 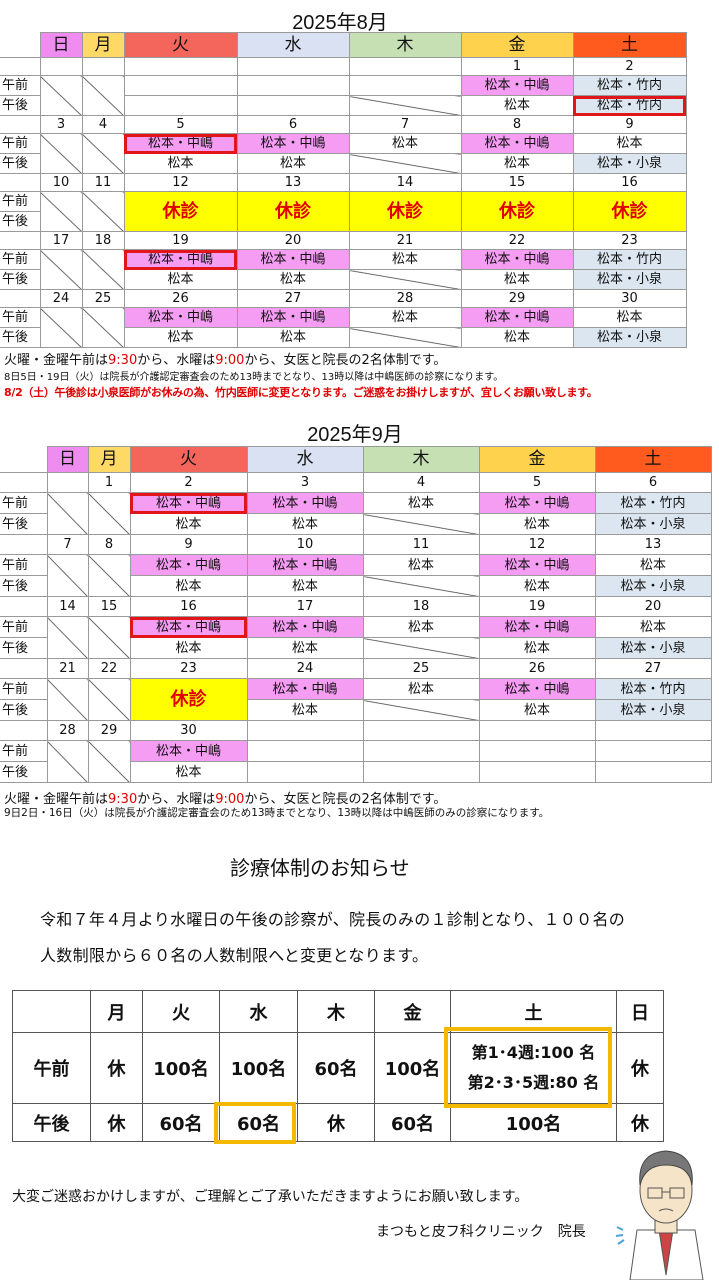 What do you see at coordinates (188, 482) in the screenshot?
I see `date-cell: 2` at bounding box center [188, 482].